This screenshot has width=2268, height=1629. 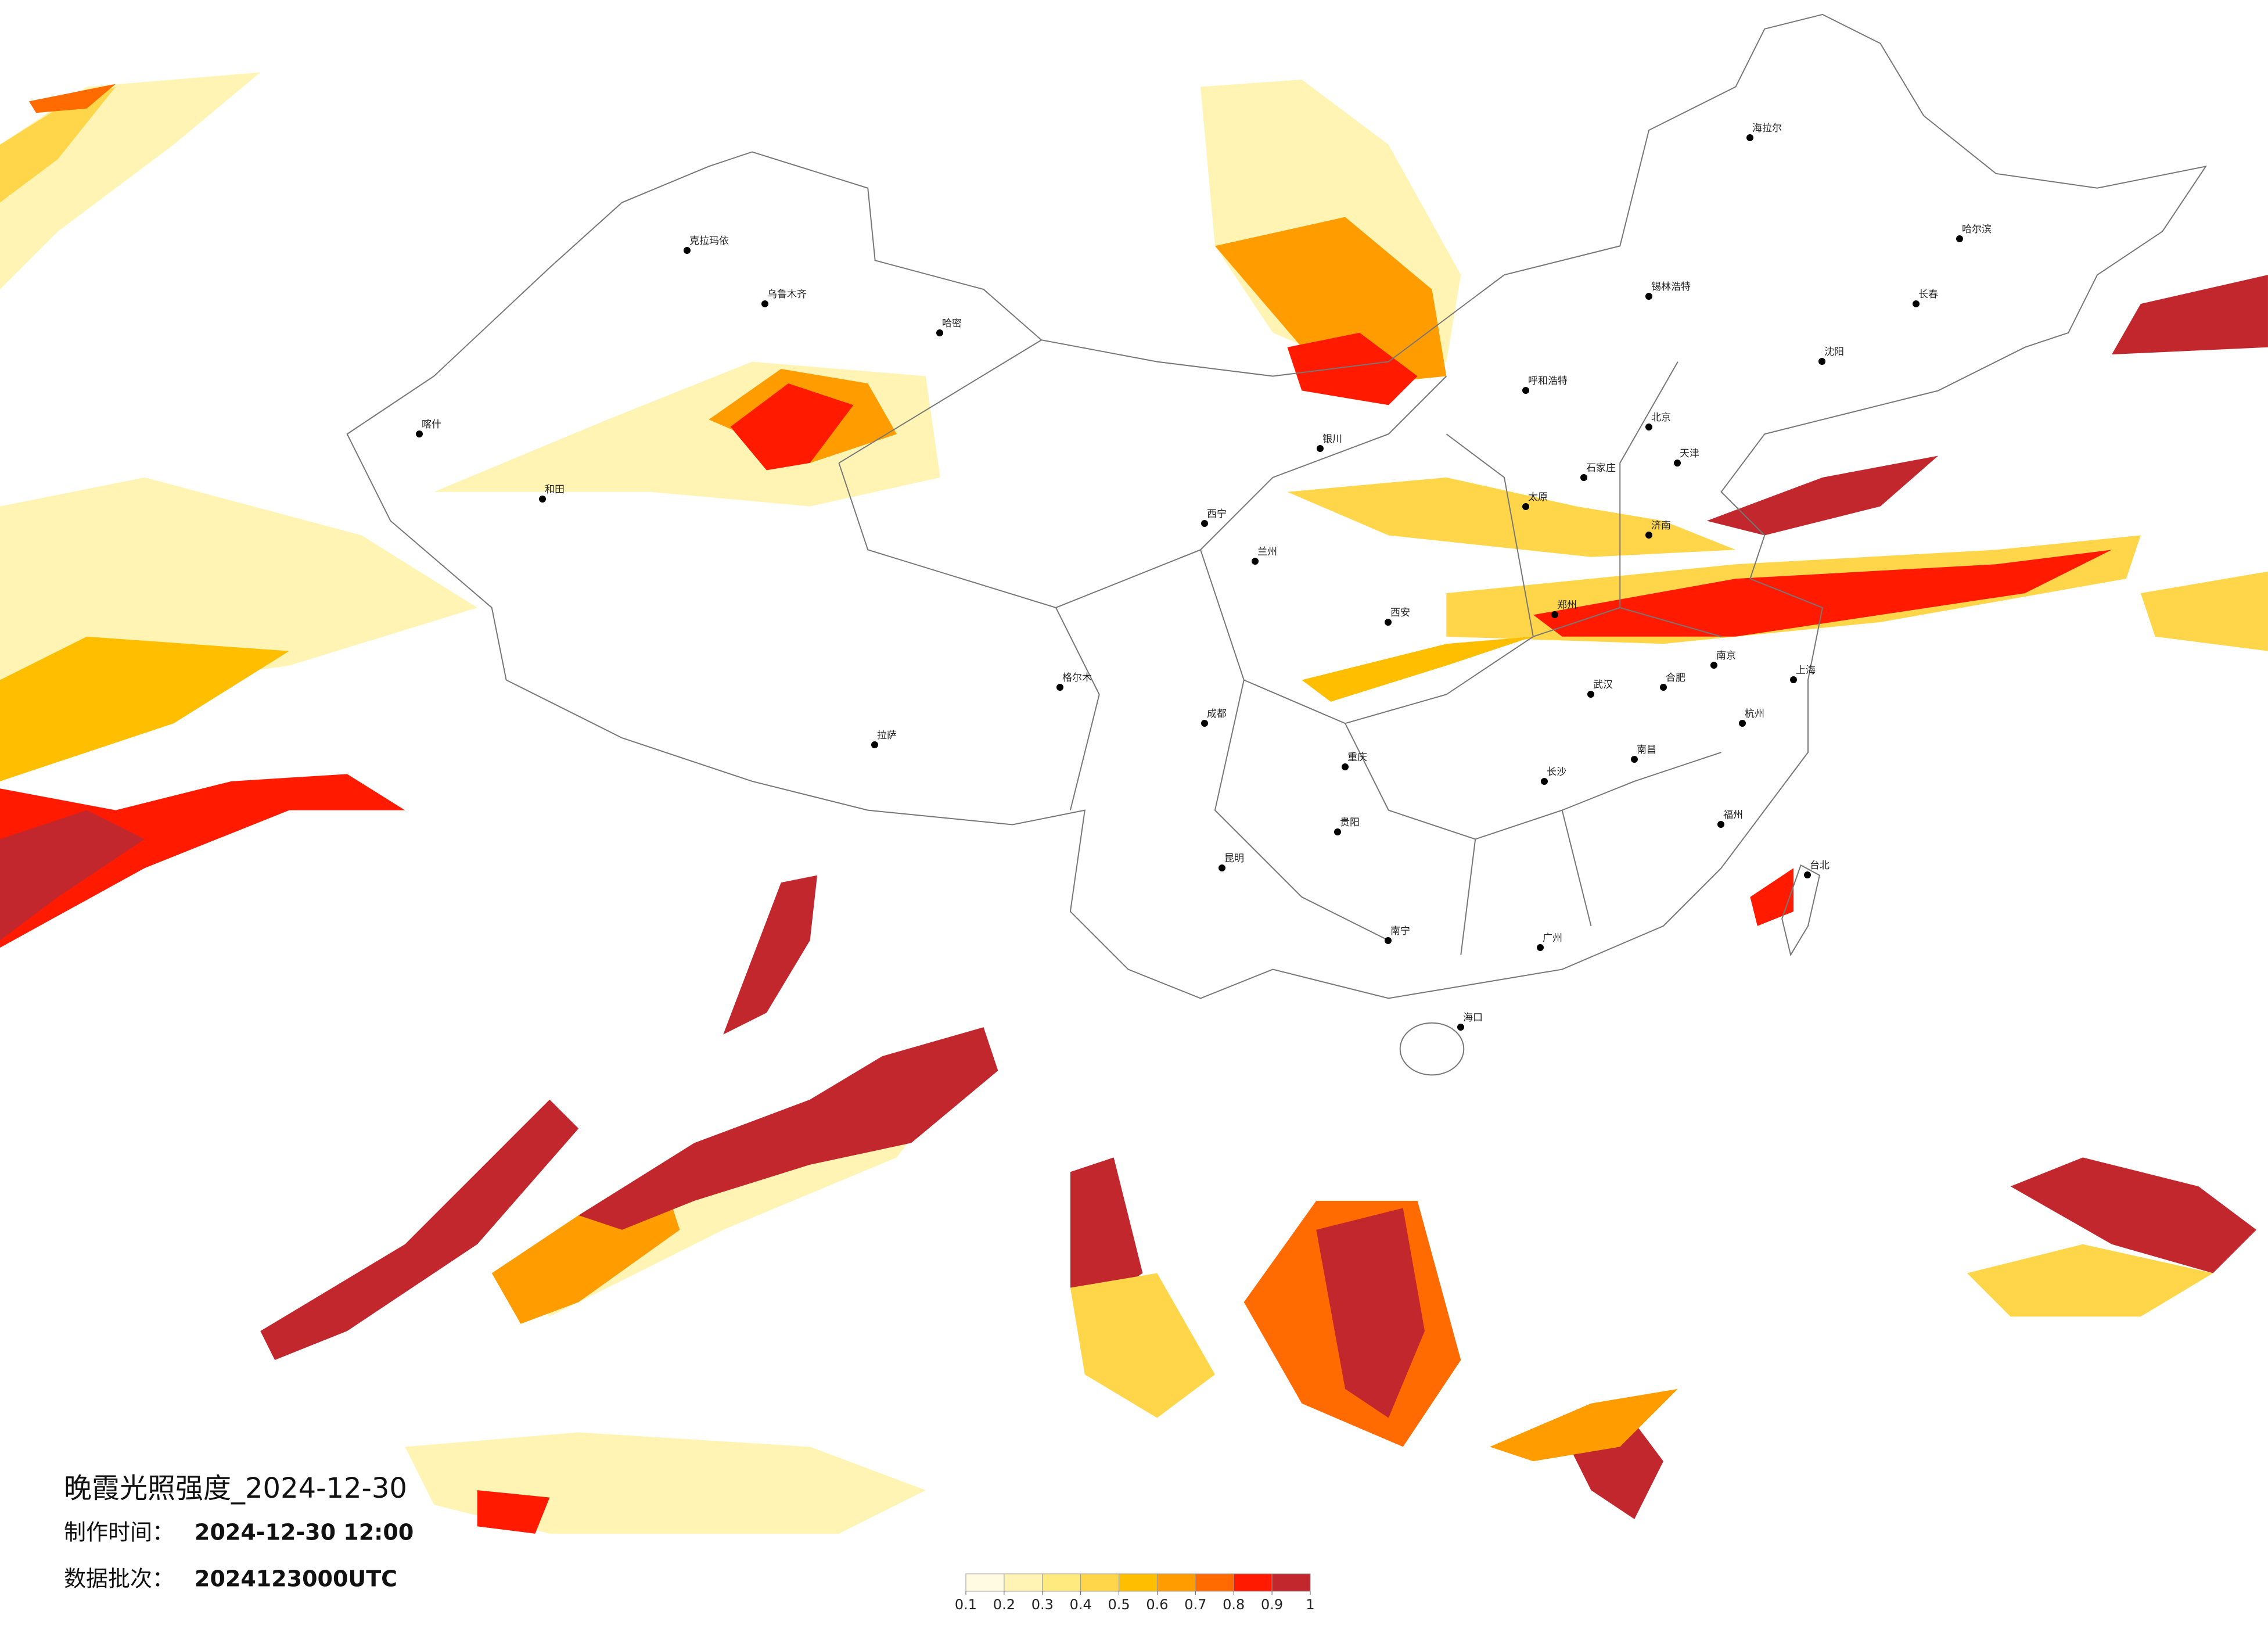 I want to click on city-label: 昆明, so click(x=1234, y=858).